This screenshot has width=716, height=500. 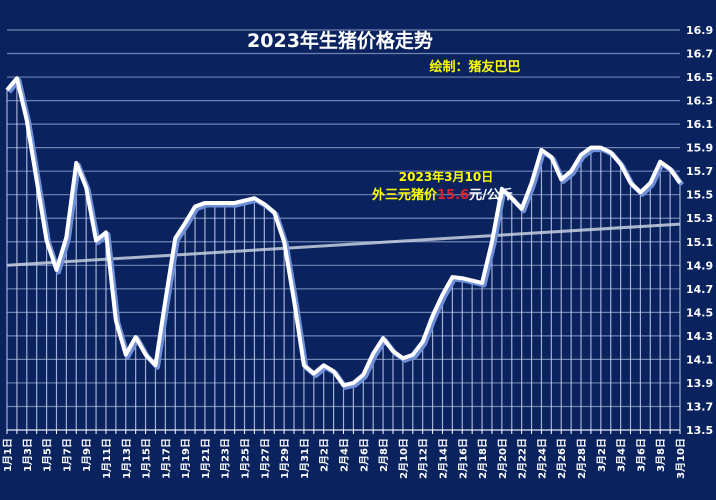 I want to click on y-tick-label: 14.5, so click(x=699, y=312).